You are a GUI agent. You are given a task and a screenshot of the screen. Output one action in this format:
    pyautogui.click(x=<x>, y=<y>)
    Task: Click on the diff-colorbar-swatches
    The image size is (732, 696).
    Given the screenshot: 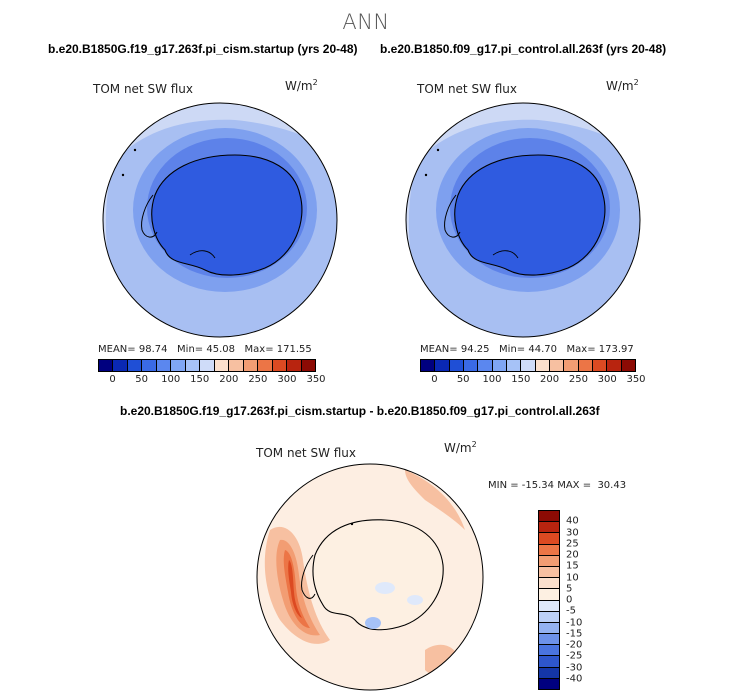 What is the action you would take?
    pyautogui.click(x=549, y=600)
    